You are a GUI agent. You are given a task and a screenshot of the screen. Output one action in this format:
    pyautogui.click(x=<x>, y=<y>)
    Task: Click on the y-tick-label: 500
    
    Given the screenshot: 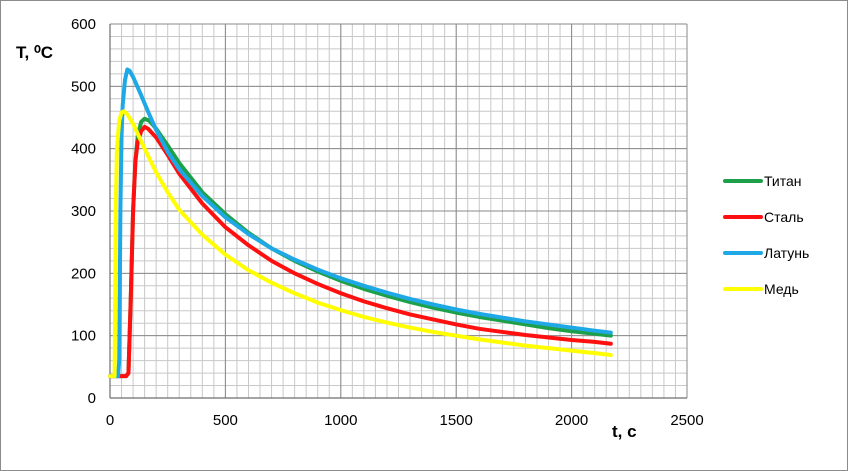 What is the action you would take?
    pyautogui.click(x=83, y=86)
    